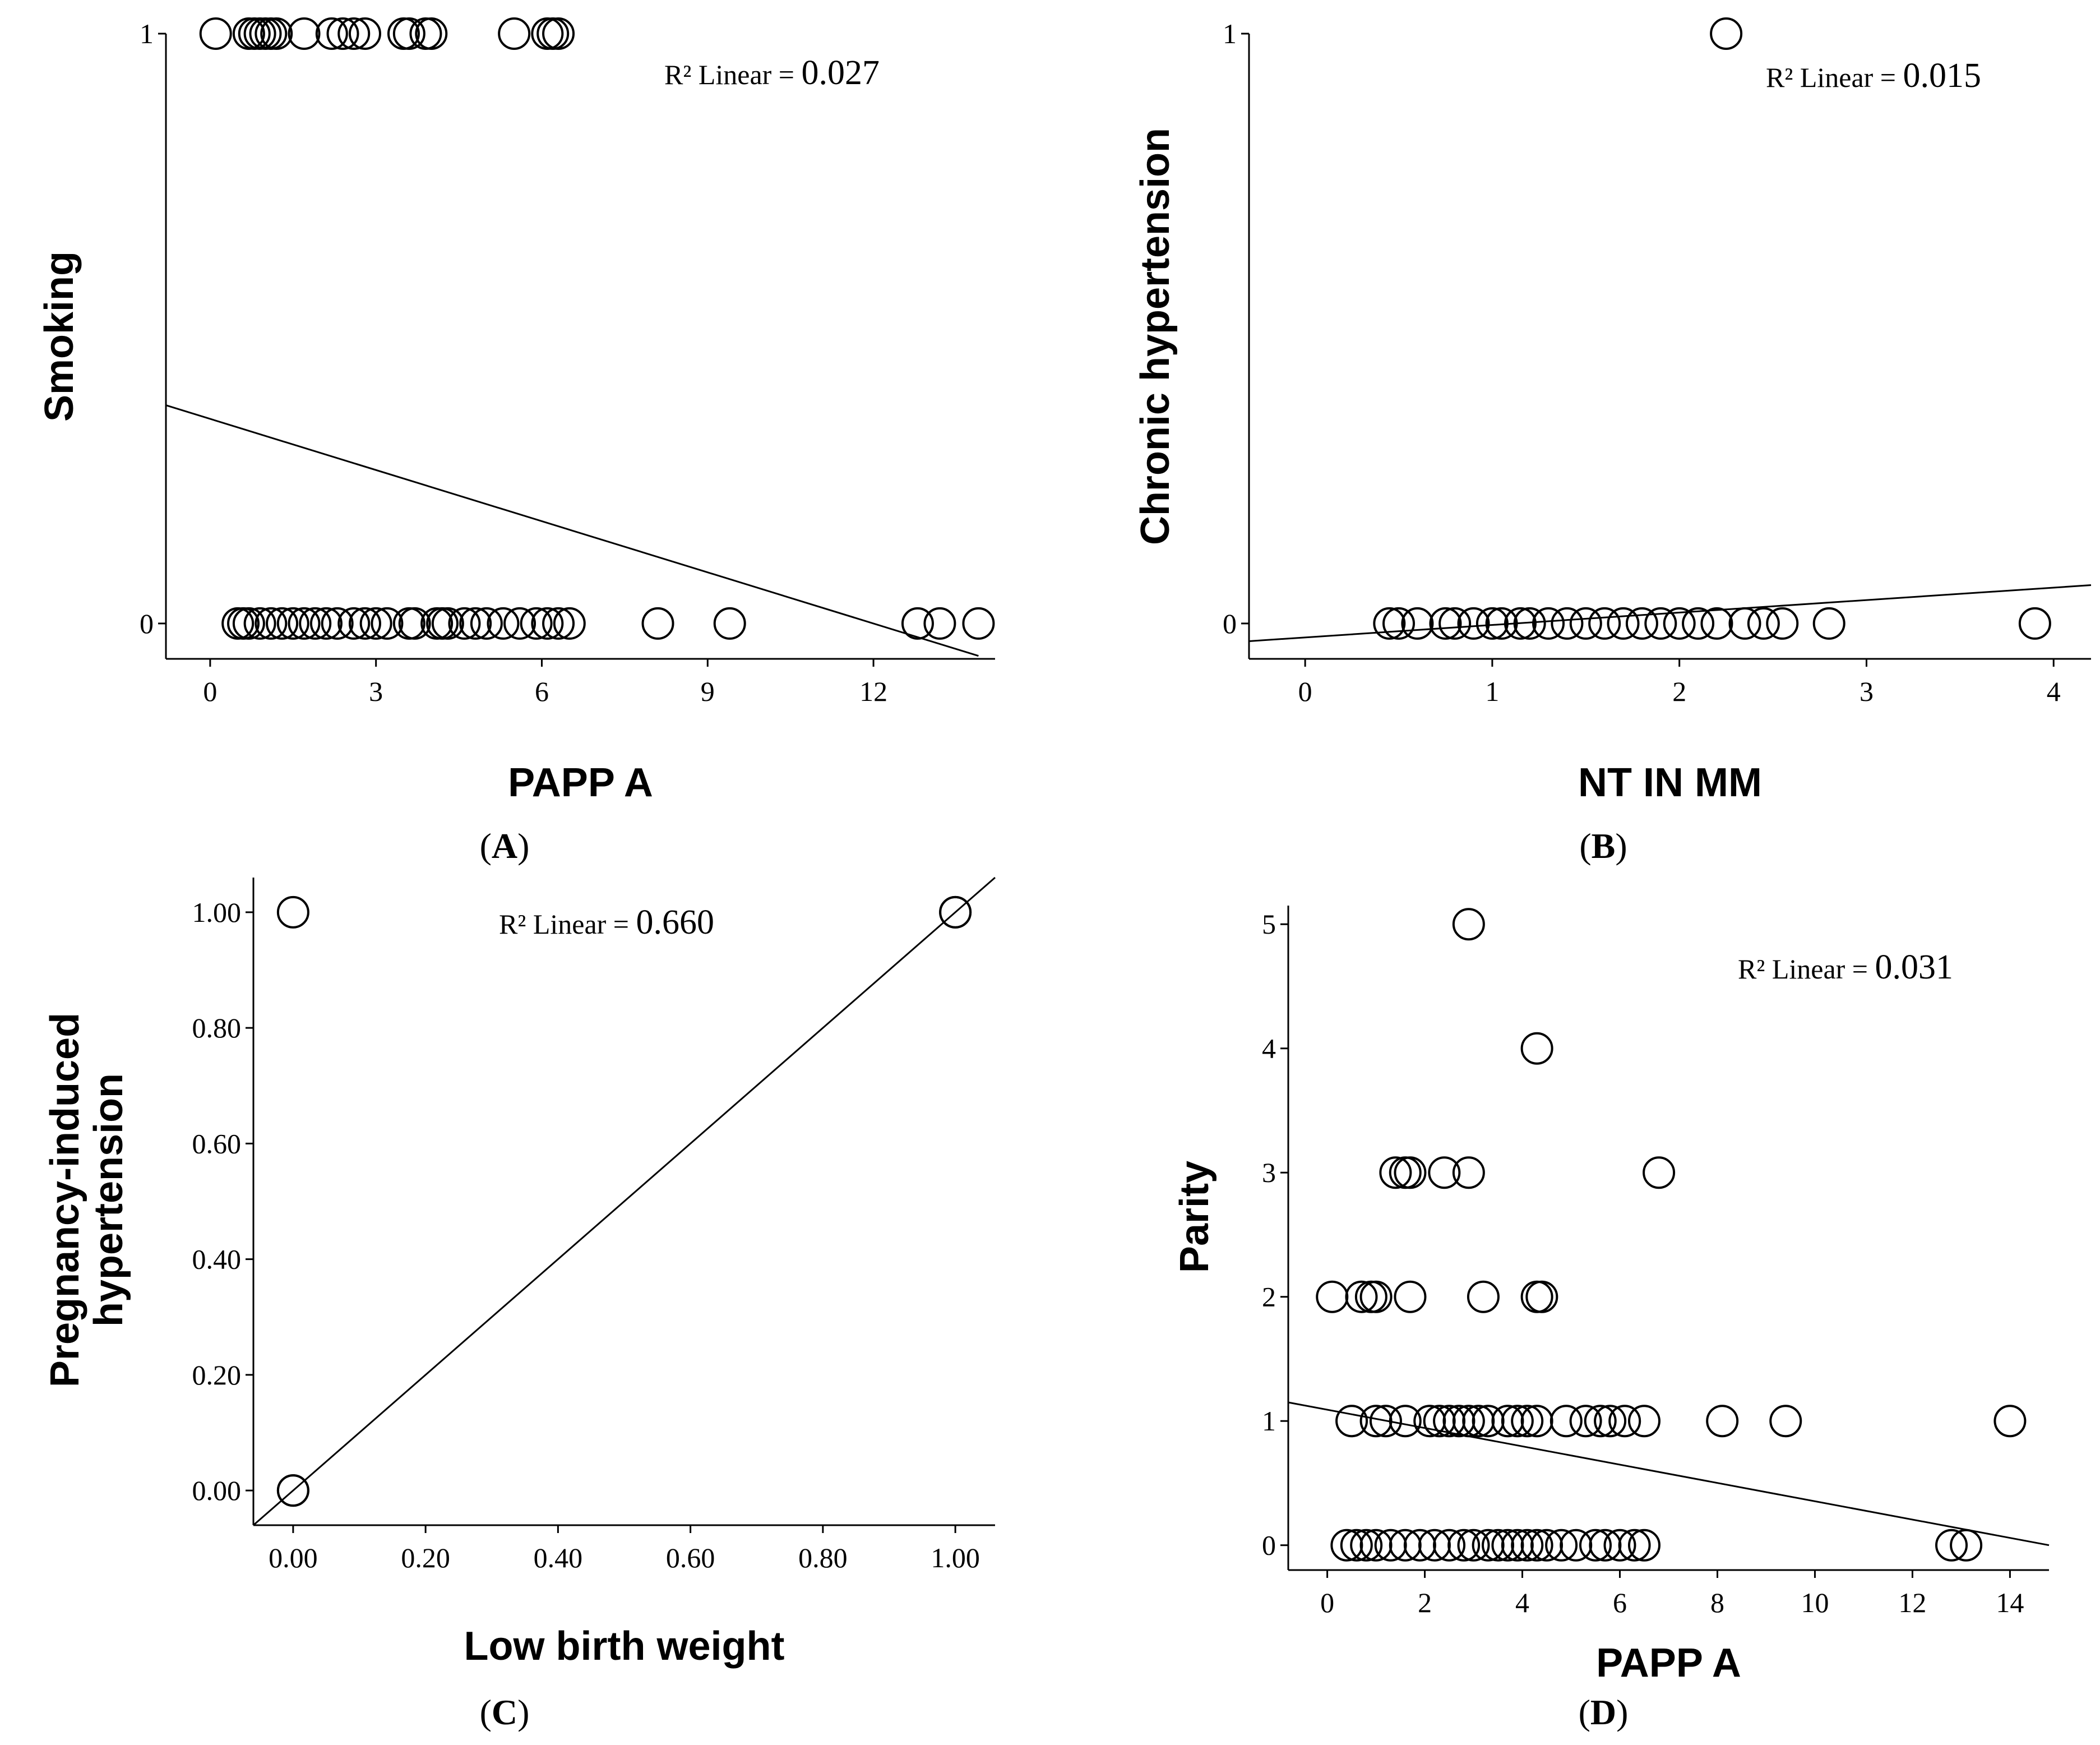 The image size is (2100, 1745). What do you see at coordinates (1327, 1602) in the screenshot?
I see `x-tick-label: 0` at bounding box center [1327, 1602].